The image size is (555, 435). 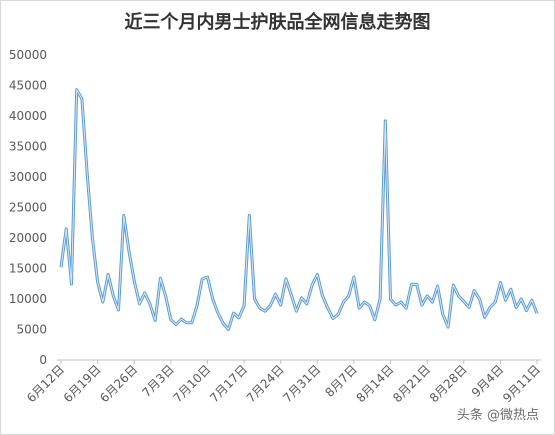 What do you see at coordinates (28, 116) in the screenshot?
I see `y-tick-label: 40000` at bounding box center [28, 116].